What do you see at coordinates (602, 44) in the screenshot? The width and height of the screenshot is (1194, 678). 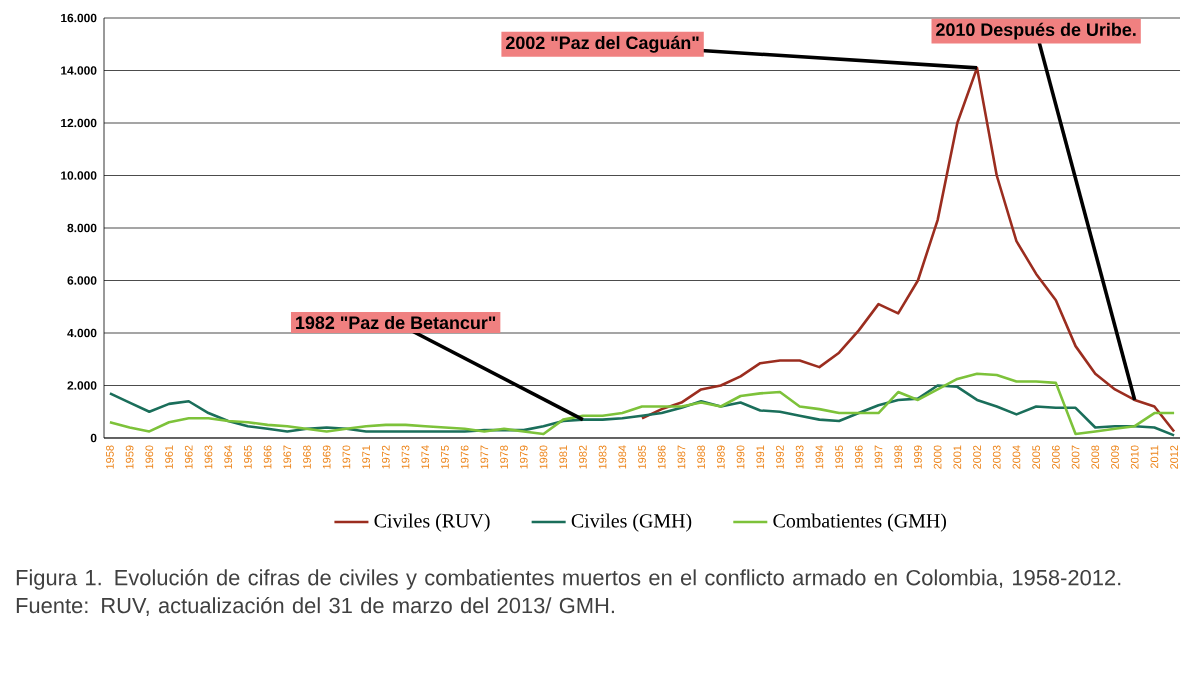 I see `annotation: 2002 "Paz del Caguán"` at bounding box center [602, 44].